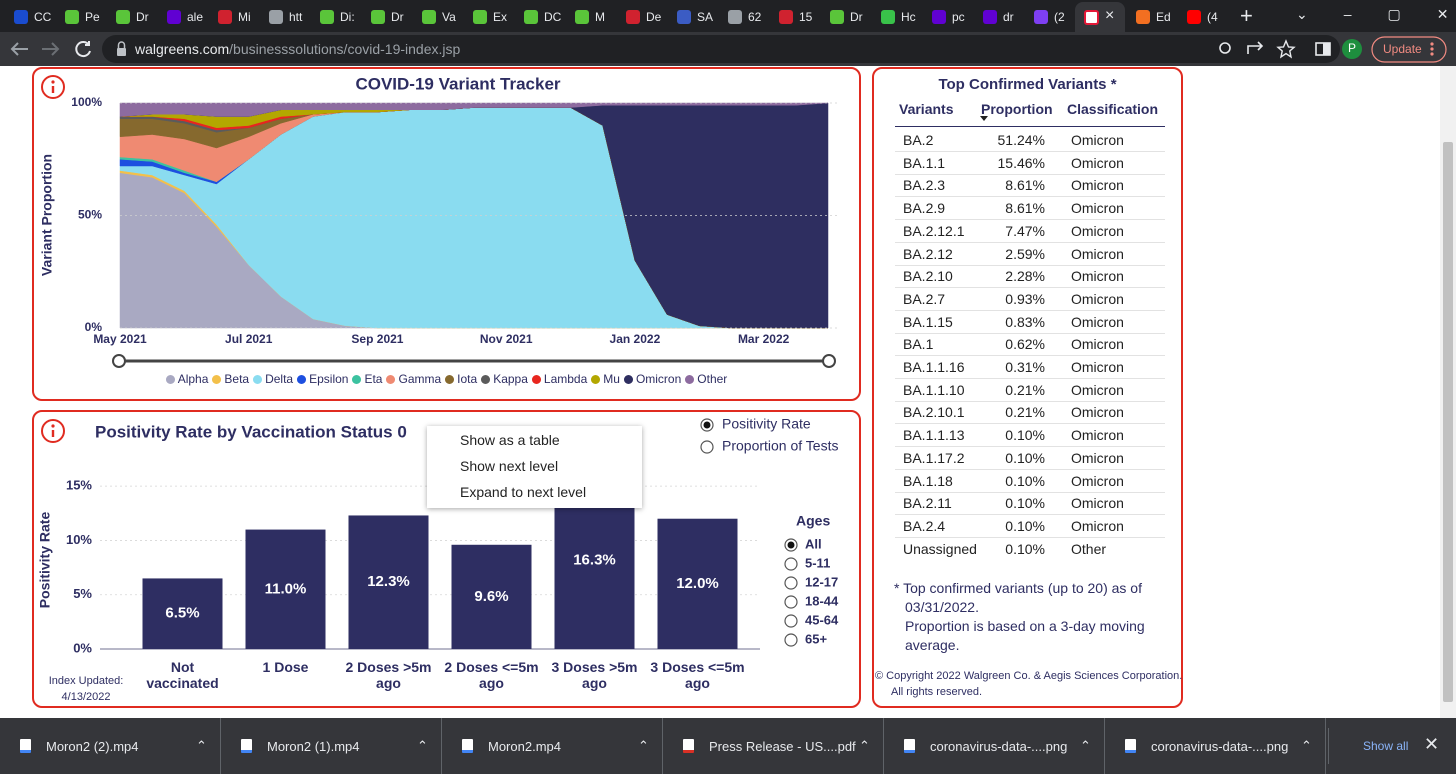 The height and width of the screenshot is (774, 1456). What do you see at coordinates (947, 17) in the screenshot?
I see `tab: pc` at bounding box center [947, 17].